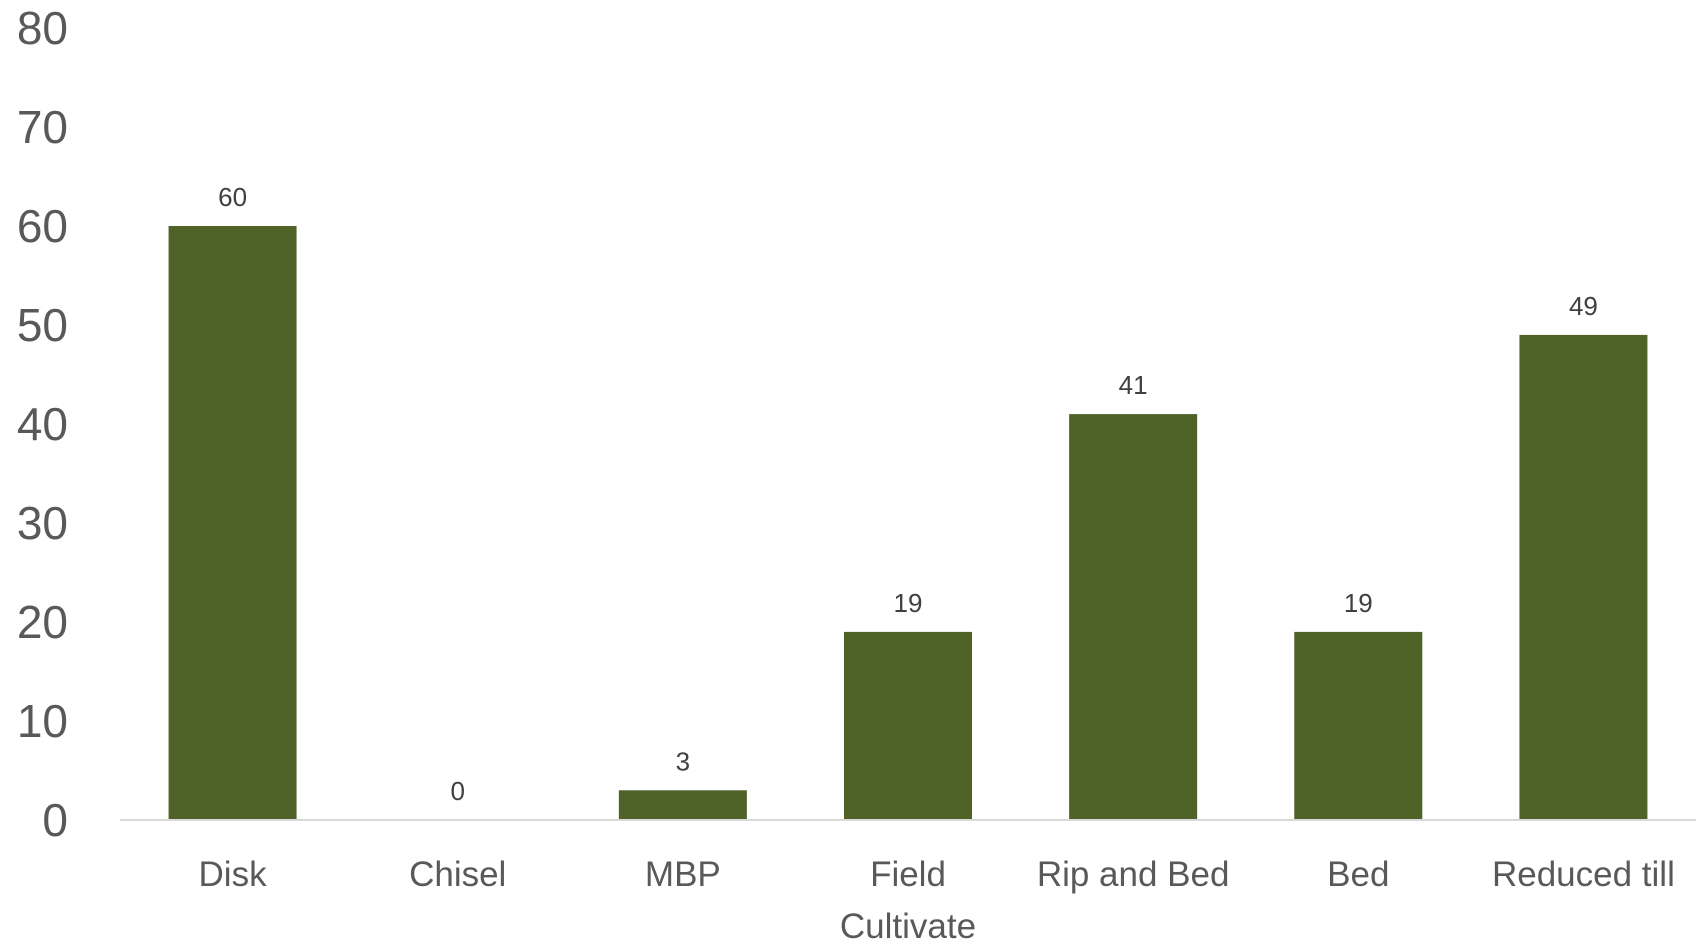 The image size is (1696, 943). I want to click on y-tick-label: 20, so click(42, 622).